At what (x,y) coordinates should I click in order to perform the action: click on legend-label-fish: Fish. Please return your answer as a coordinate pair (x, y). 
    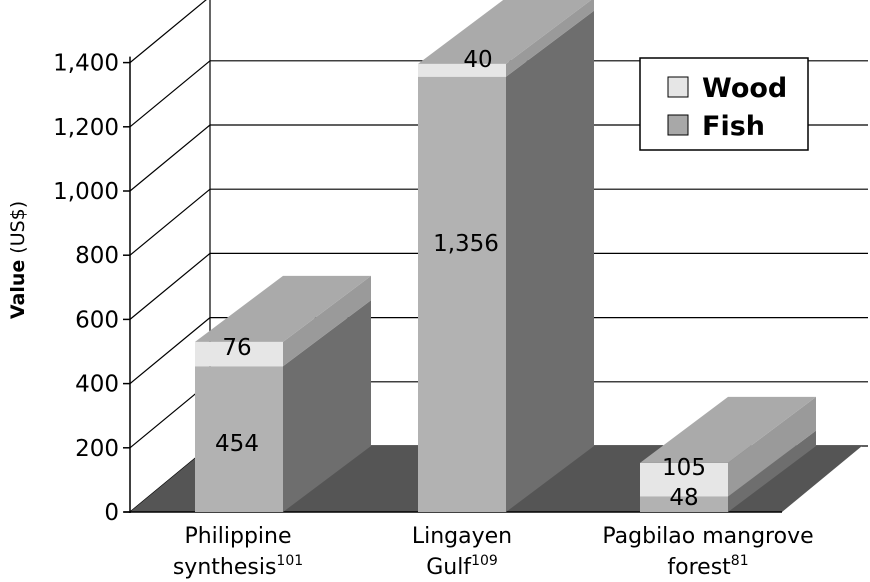
    Looking at the image, I should click on (733, 126).